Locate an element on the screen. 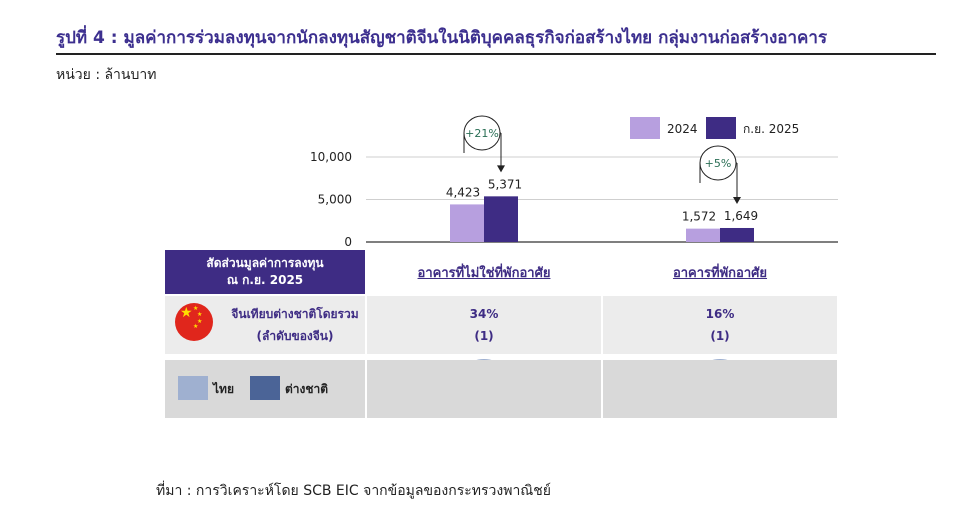 Image resolution: width=957 pixels, height=524 pixels. column-header-residential: อาคารที่พักอาศัย is located at coordinates (720, 273).